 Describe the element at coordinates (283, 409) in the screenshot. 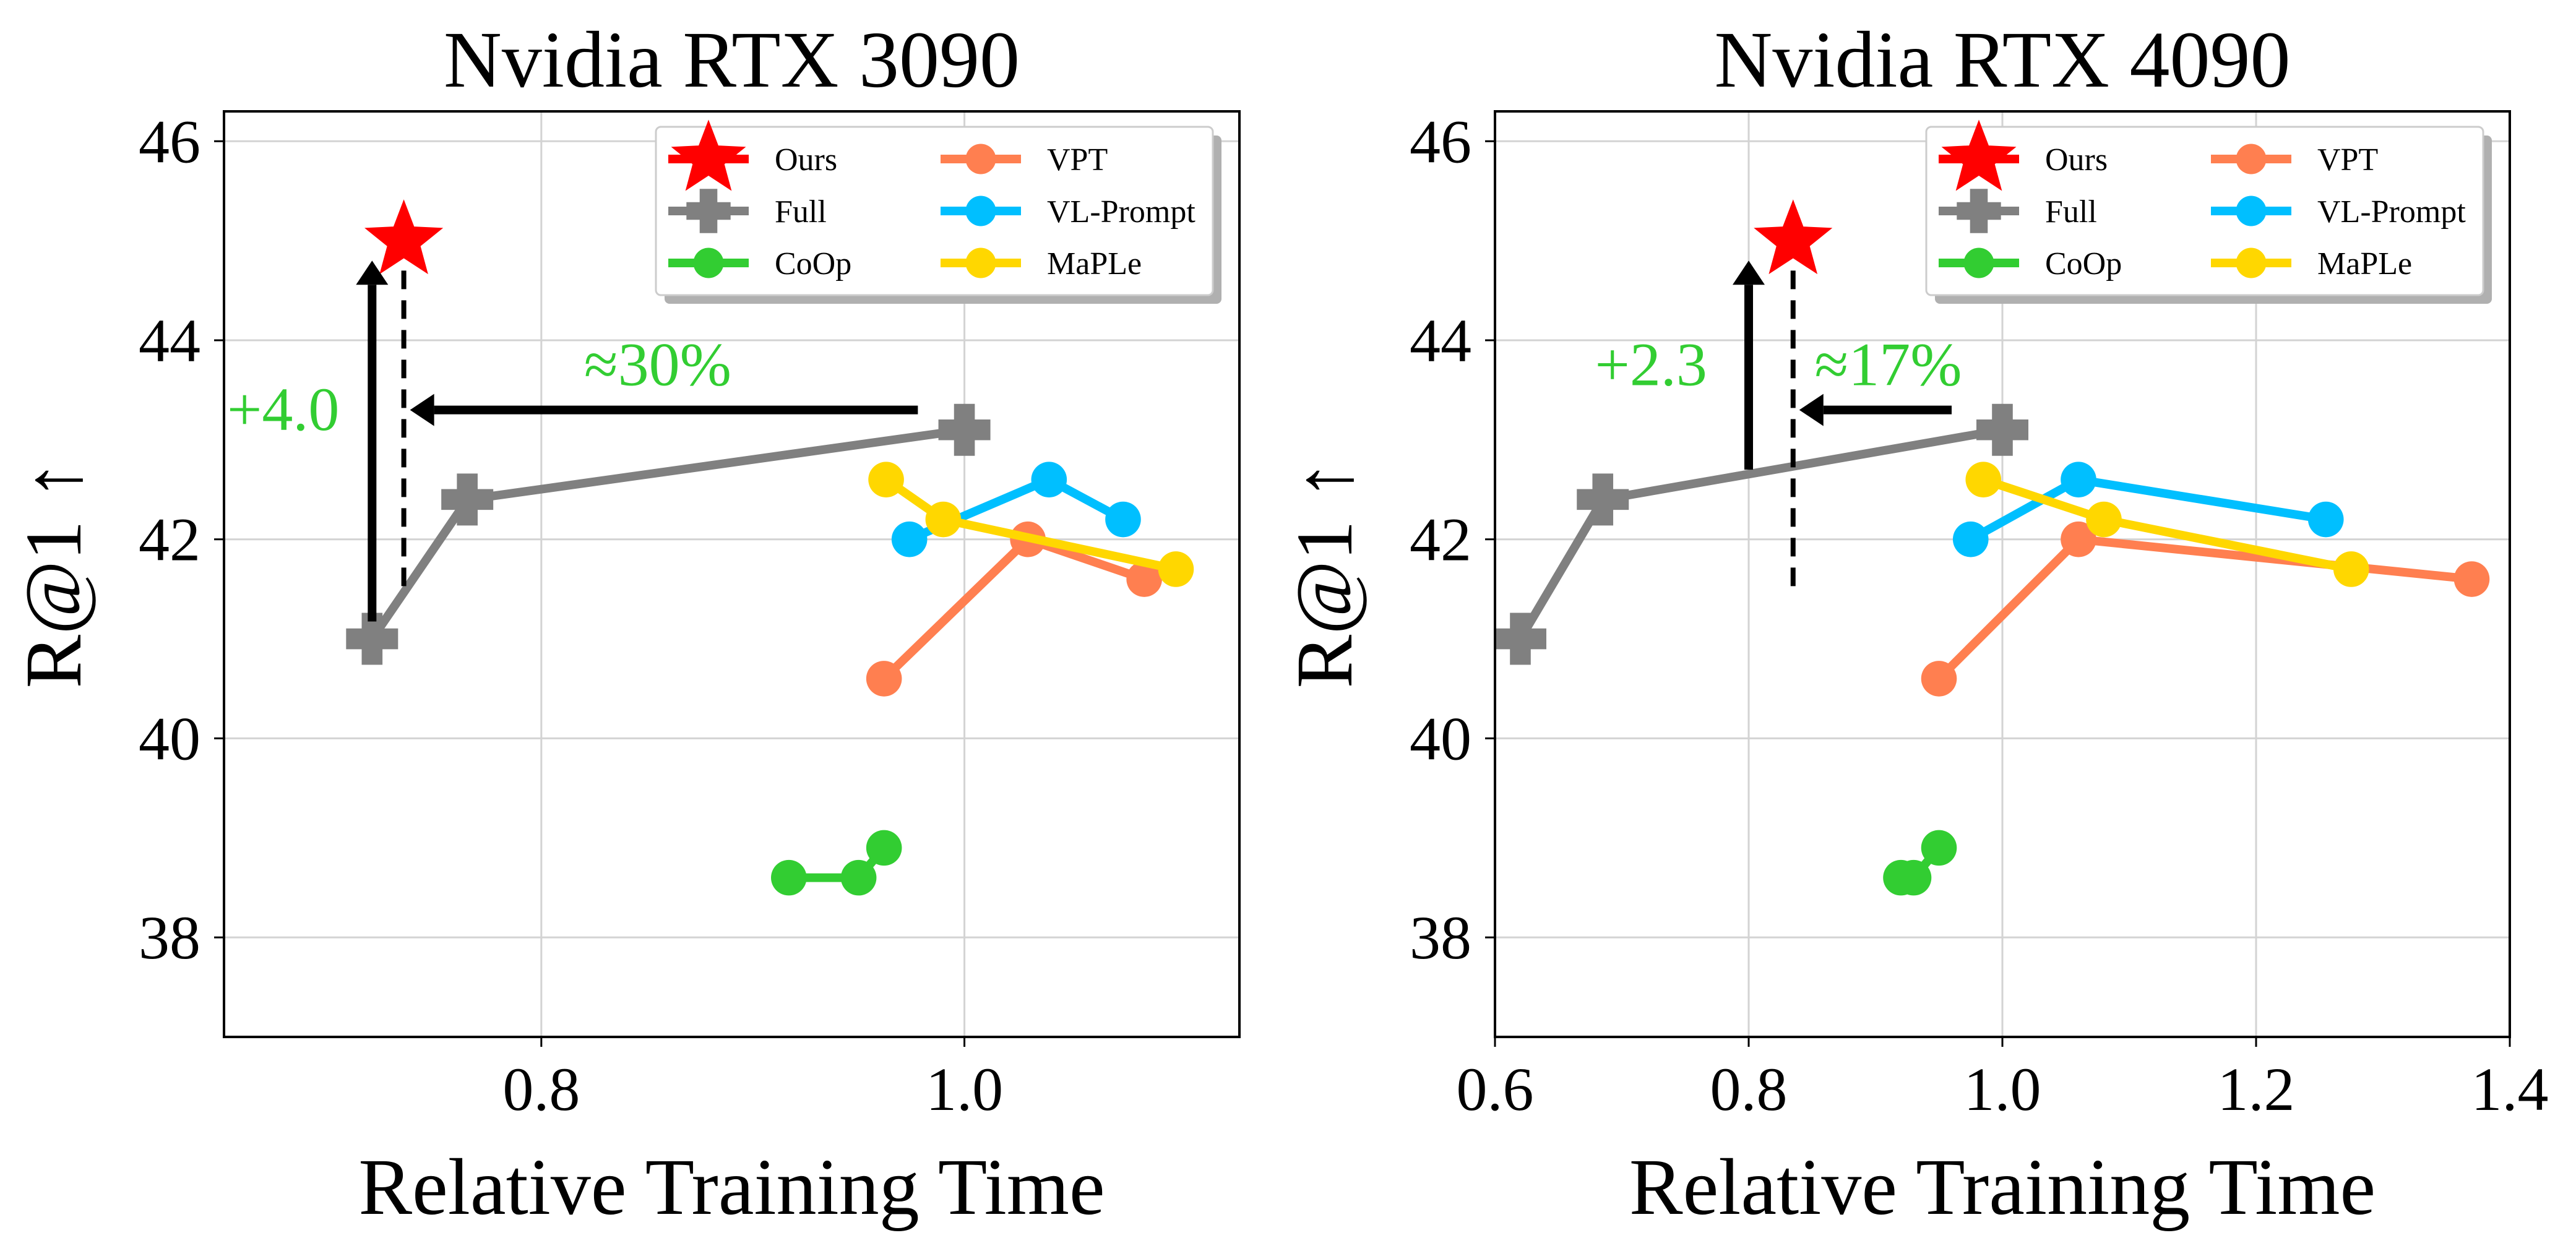

I see `gain-annotation: +4.0` at that location.